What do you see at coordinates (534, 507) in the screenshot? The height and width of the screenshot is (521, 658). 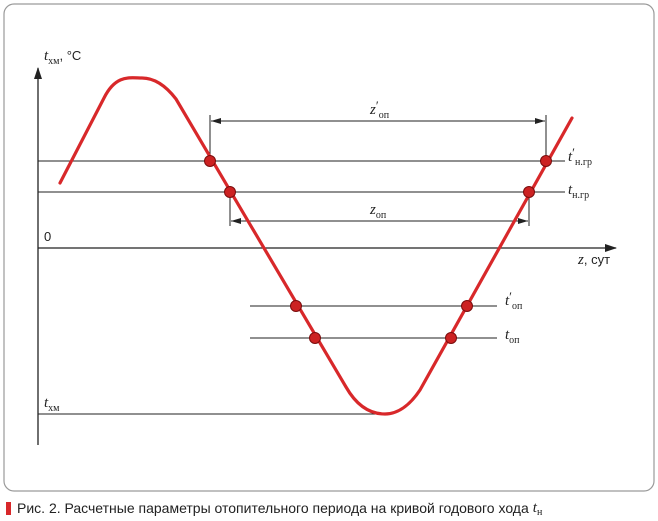 I see `caption-symbol: t` at bounding box center [534, 507].